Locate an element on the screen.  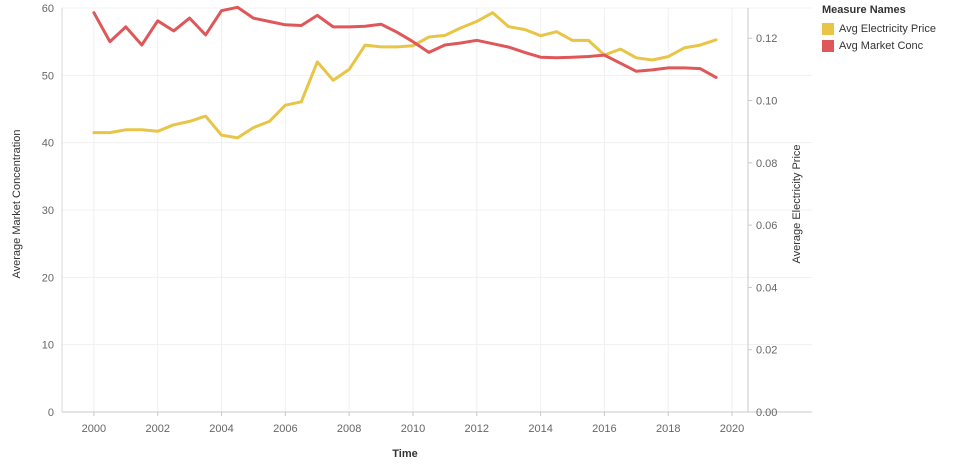
left-y-tick-label: 0 is located at coordinates (51, 413).